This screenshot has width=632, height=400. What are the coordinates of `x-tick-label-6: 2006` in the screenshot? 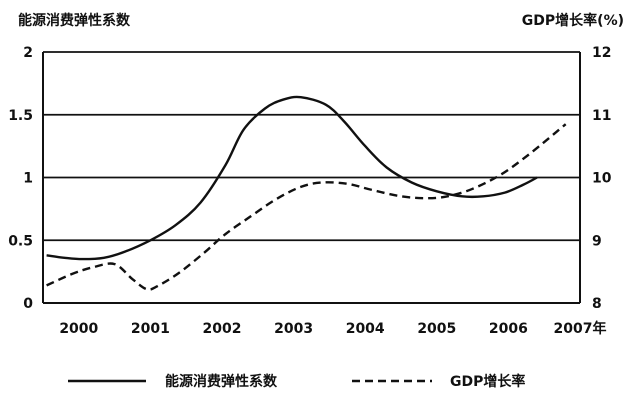 It's located at (508, 329).